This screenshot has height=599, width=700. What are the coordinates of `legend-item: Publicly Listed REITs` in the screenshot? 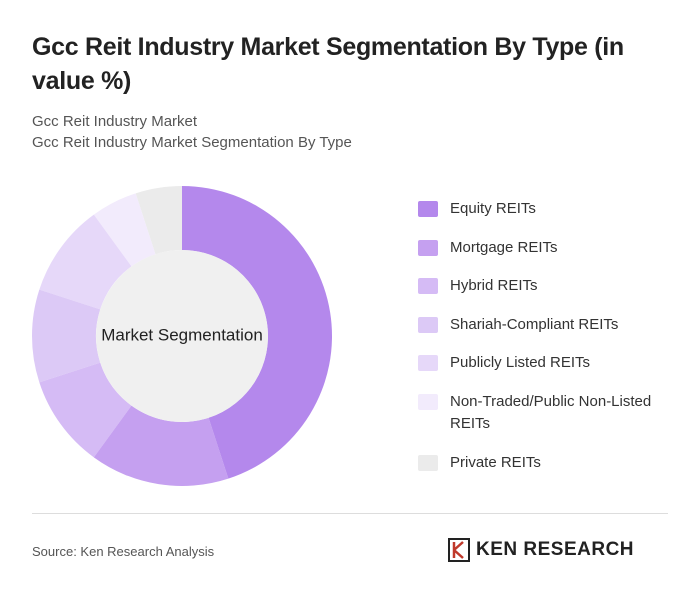 It's located at (548, 371).